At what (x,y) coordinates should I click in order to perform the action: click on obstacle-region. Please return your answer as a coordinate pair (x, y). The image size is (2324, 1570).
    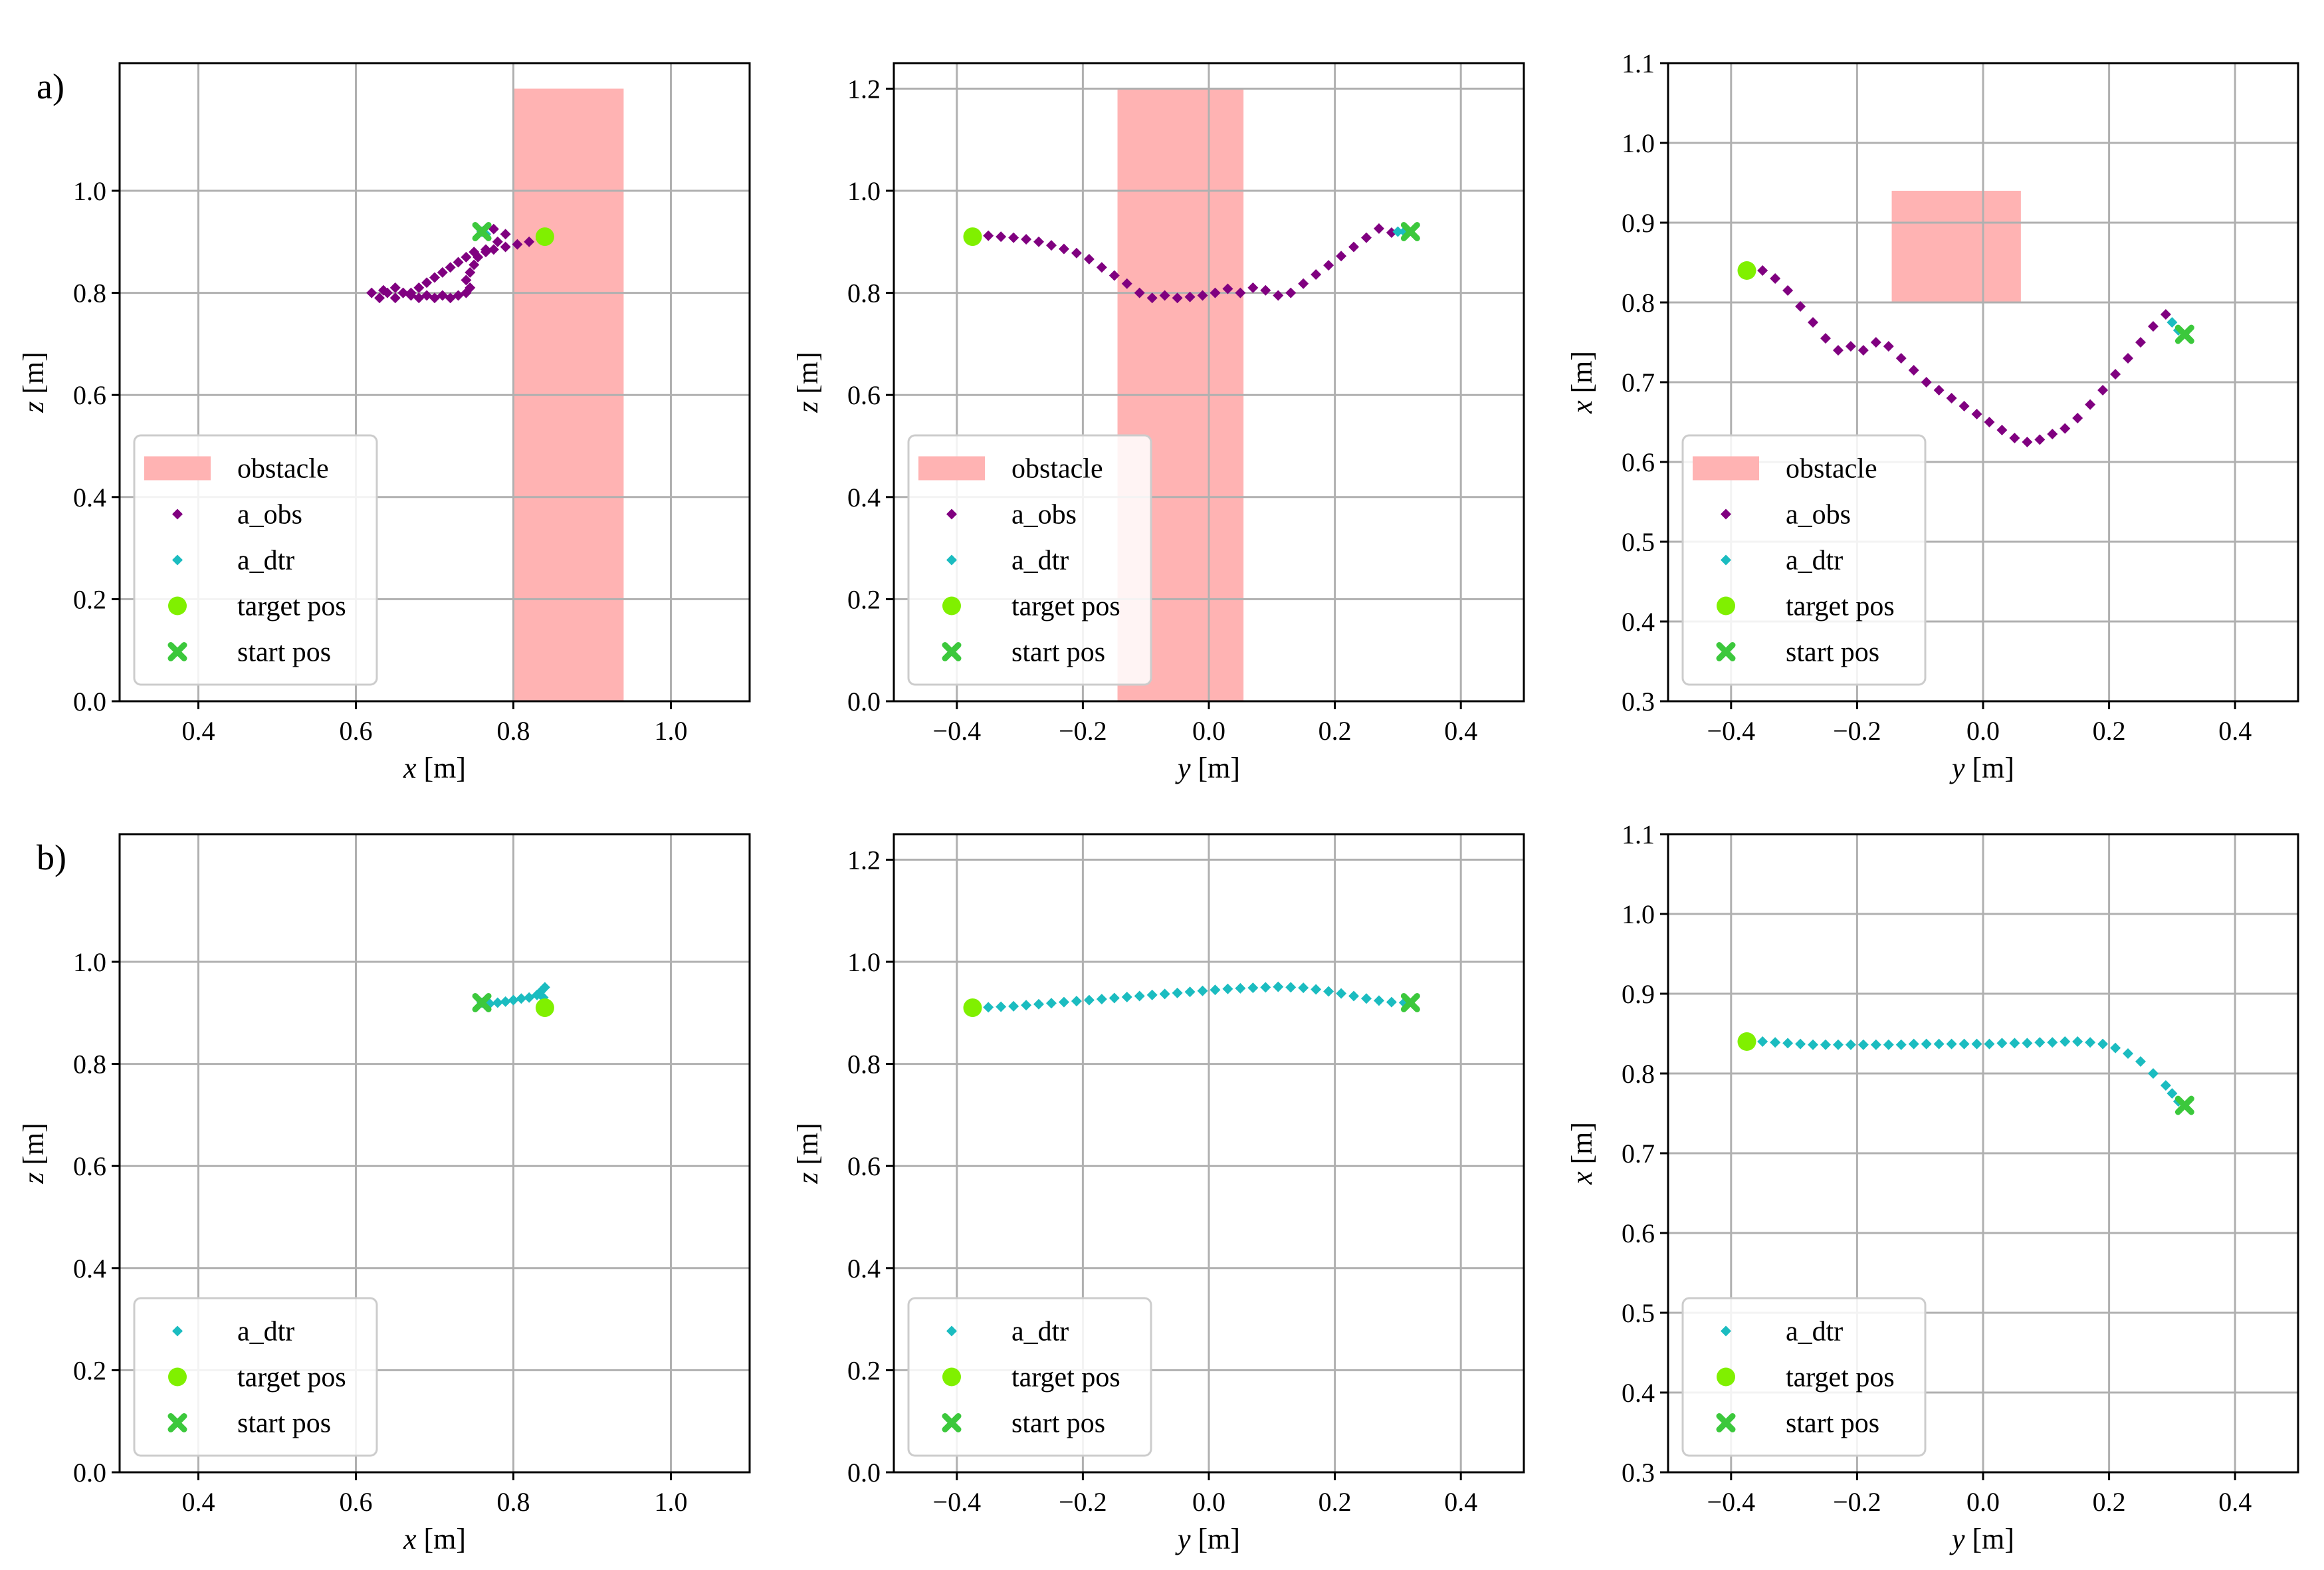
    Looking at the image, I should click on (1956, 247).